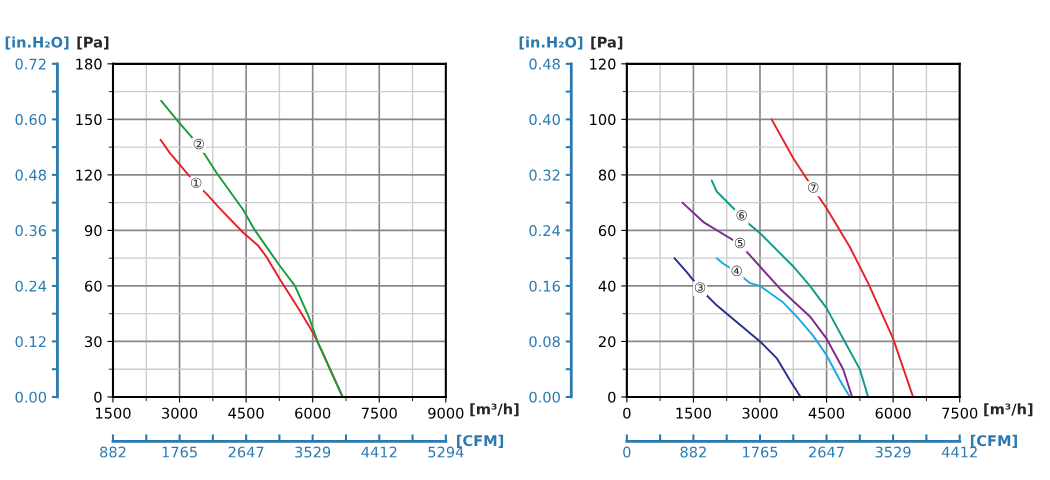 This screenshot has height=480, width=1050. Describe the element at coordinates (544, 286) in the screenshot. I see `y2-tick-label: 0.16` at that location.